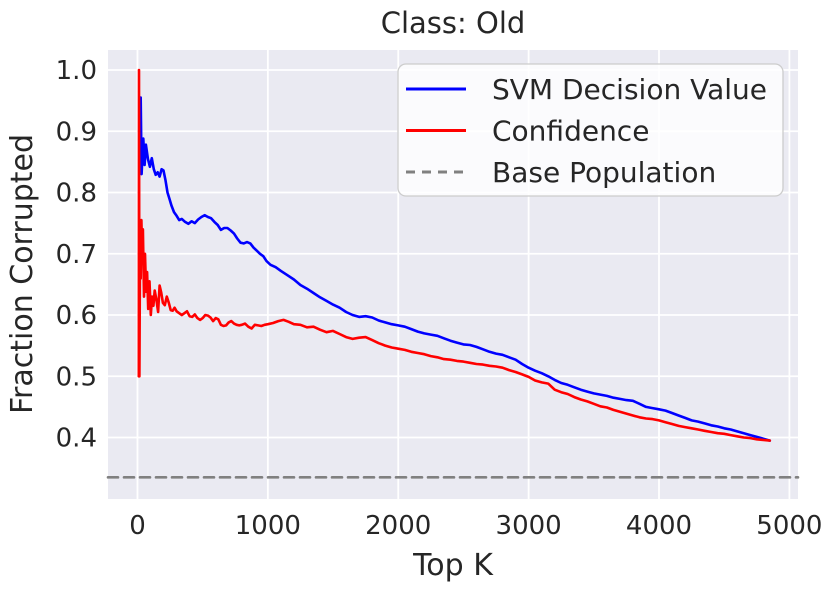 This screenshot has width=831, height=591. Describe the element at coordinates (529, 526) in the screenshot. I see `x-tick-label: 3000` at that location.